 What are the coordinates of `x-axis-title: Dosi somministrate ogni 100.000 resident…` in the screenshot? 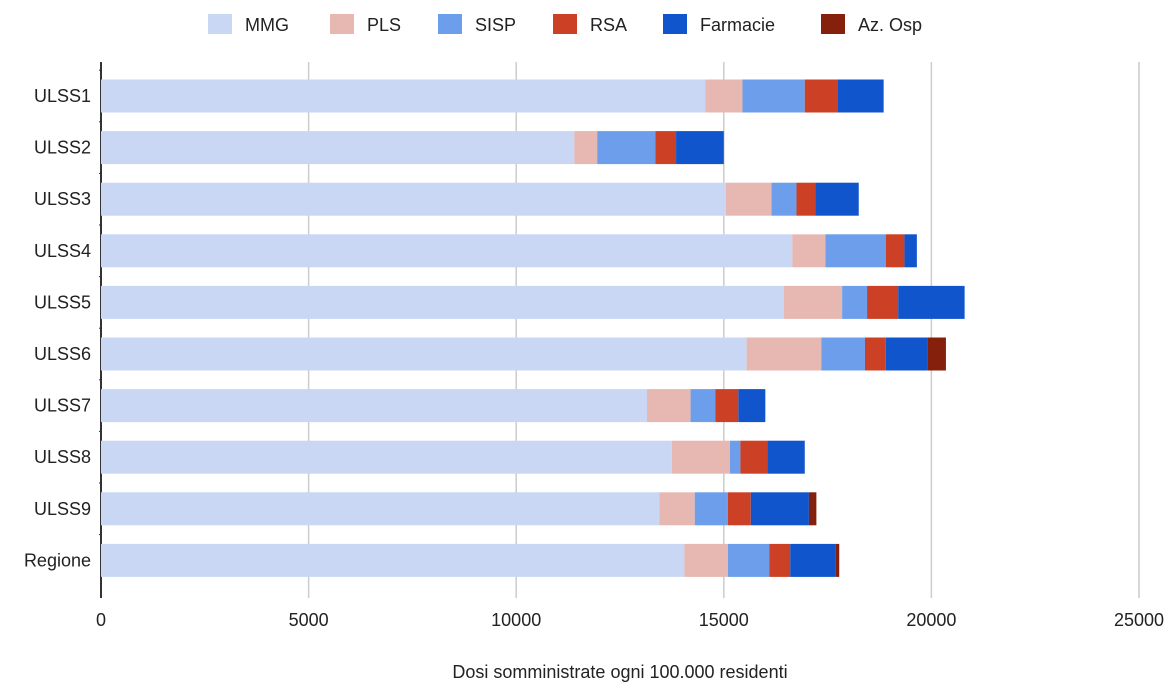 It's located at (619, 672).